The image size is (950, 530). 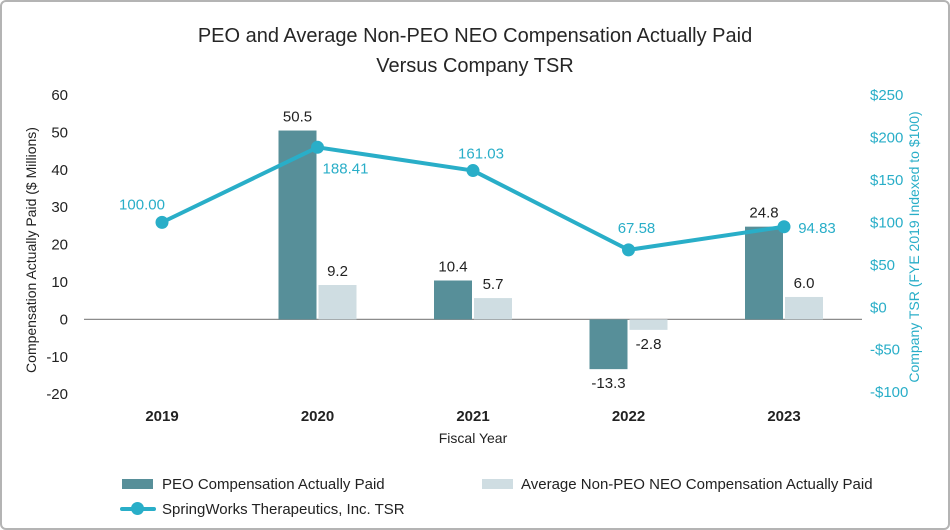 What do you see at coordinates (59, 170) in the screenshot?
I see `left-axis-tick: 40` at bounding box center [59, 170].